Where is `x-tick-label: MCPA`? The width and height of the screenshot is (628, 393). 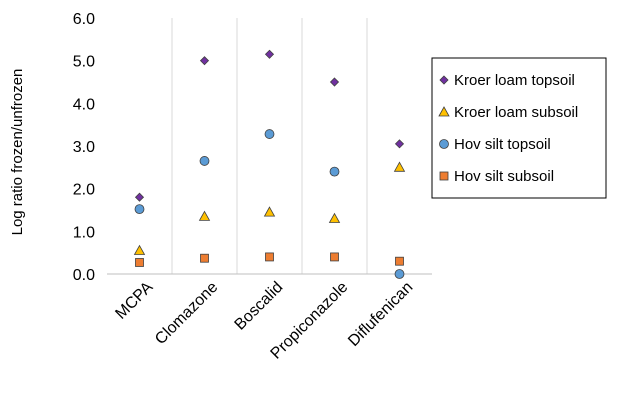
x-tick-label: MCPA is located at coordinates (134, 301).